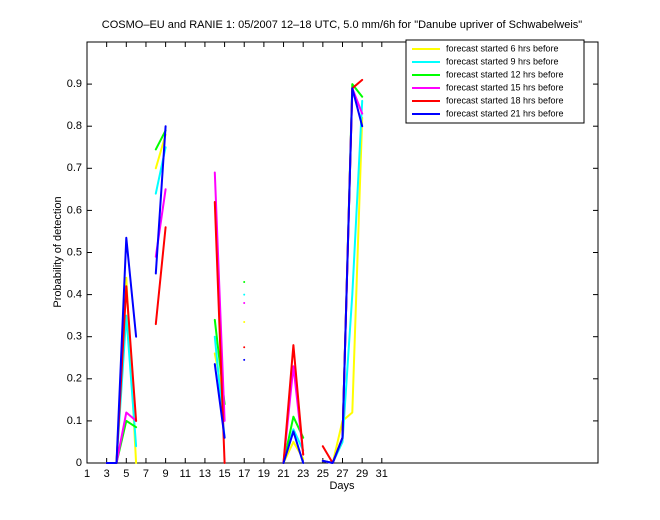 Image resolution: width=660 pixels, height=520 pixels. Describe the element at coordinates (107, 474) in the screenshot. I see `x-tick-label: 3` at that location.